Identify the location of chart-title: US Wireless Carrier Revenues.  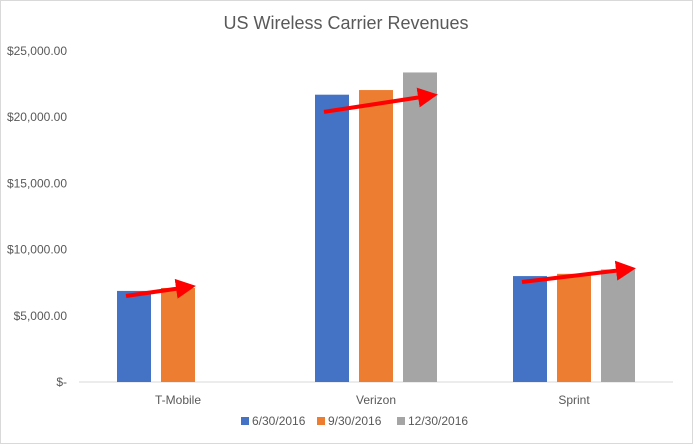
(345, 23).